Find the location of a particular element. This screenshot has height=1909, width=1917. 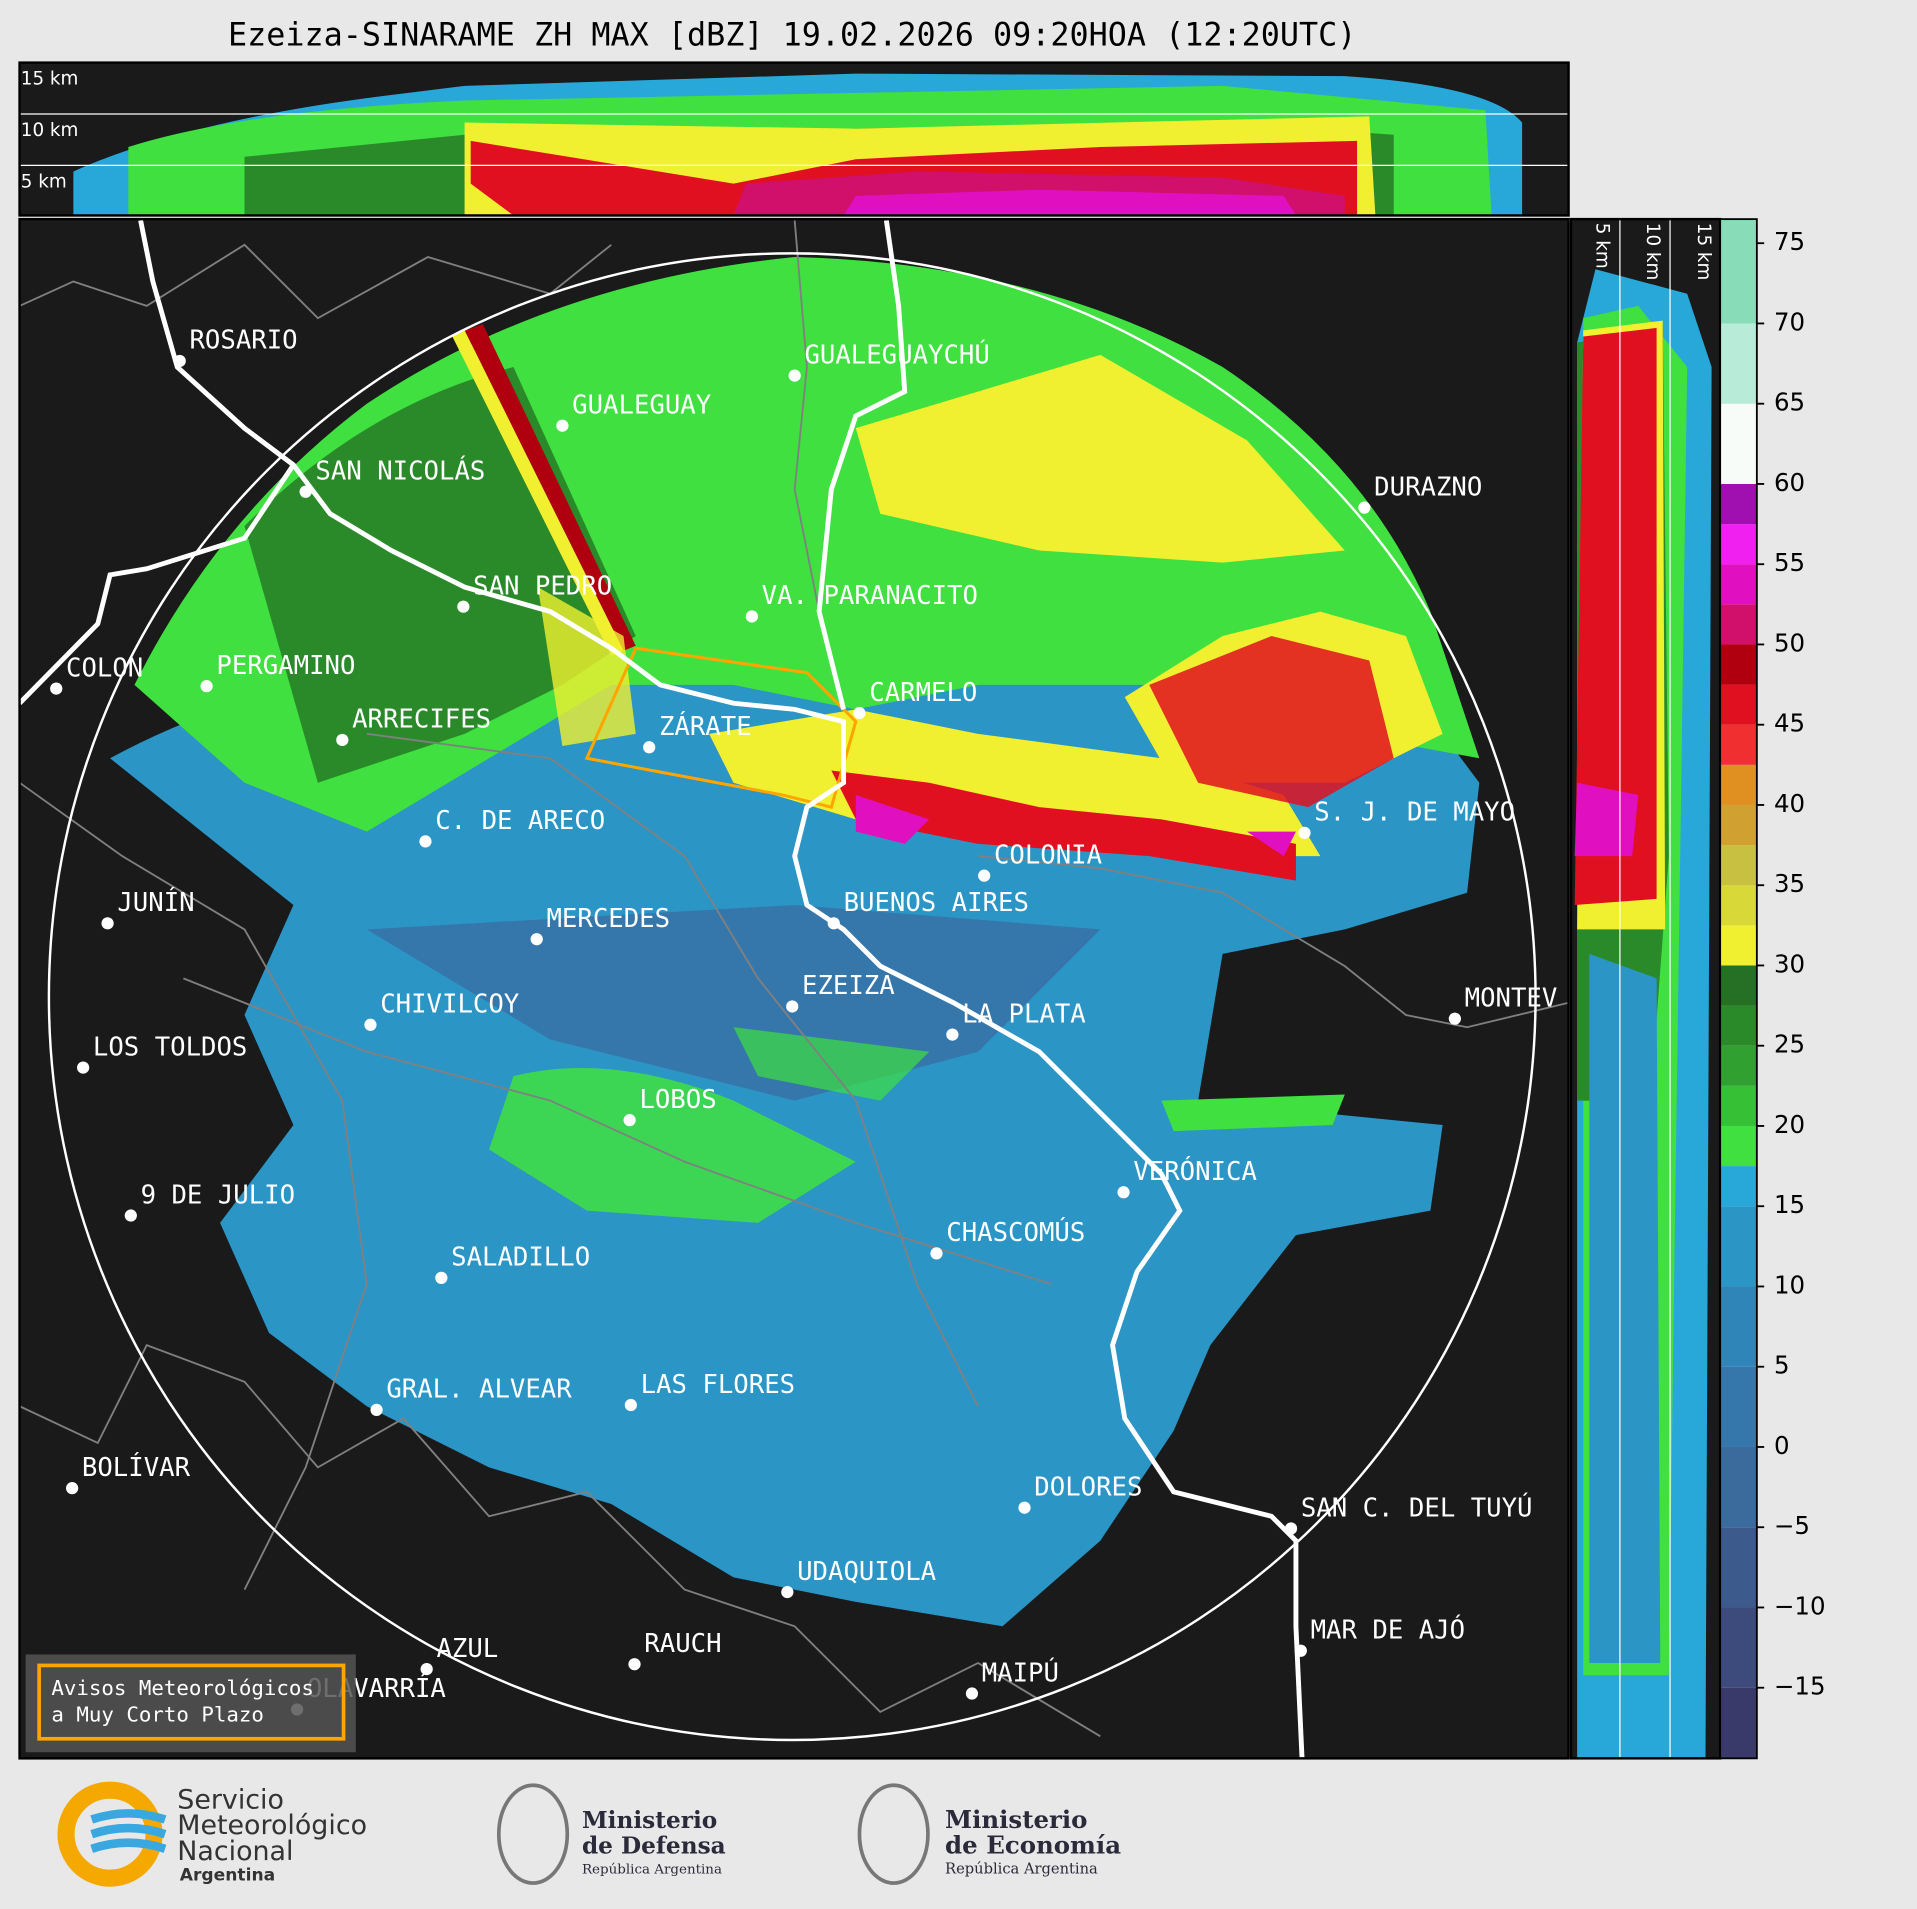

city-label: ARRECIFES is located at coordinates (421, 720).